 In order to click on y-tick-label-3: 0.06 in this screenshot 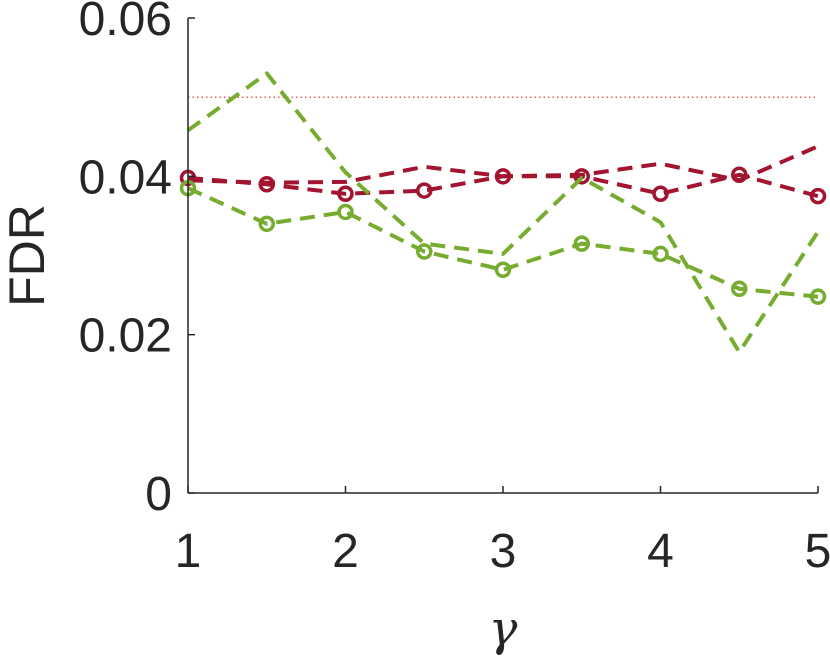, I will do `click(125, 23)`.